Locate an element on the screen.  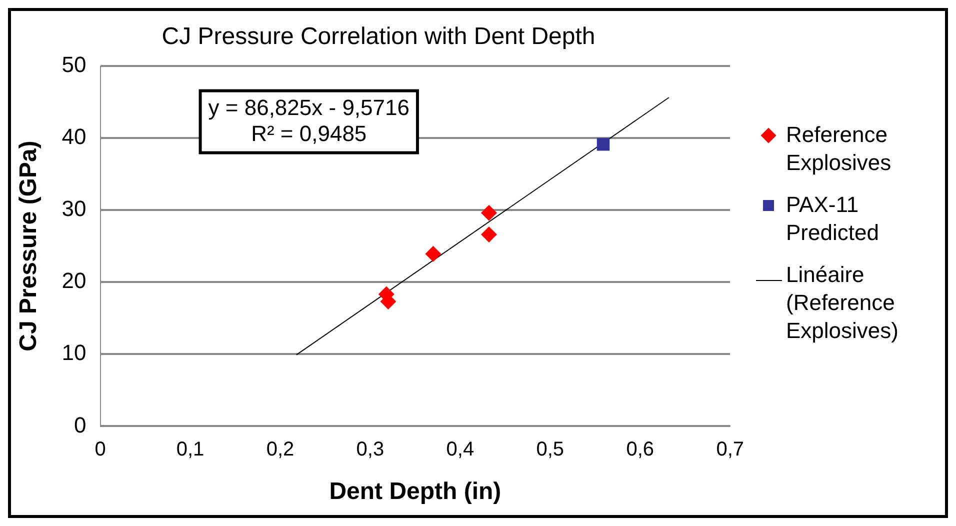
x-tick-label: 0,3 is located at coordinates (370, 449).